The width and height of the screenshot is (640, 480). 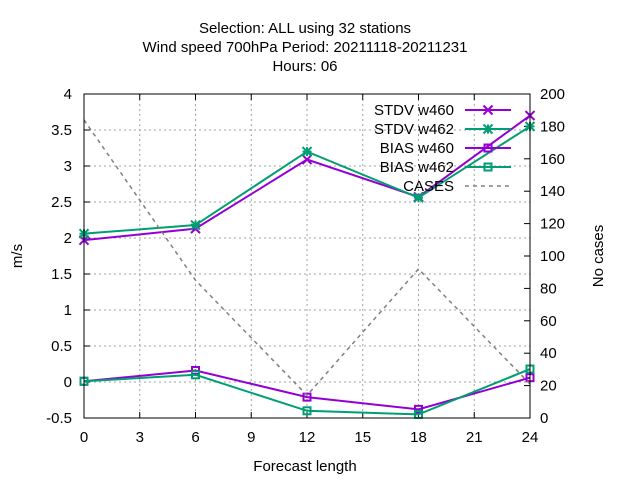 What do you see at coordinates (548, 321) in the screenshot?
I see `y2-tick-label: 60` at bounding box center [548, 321].